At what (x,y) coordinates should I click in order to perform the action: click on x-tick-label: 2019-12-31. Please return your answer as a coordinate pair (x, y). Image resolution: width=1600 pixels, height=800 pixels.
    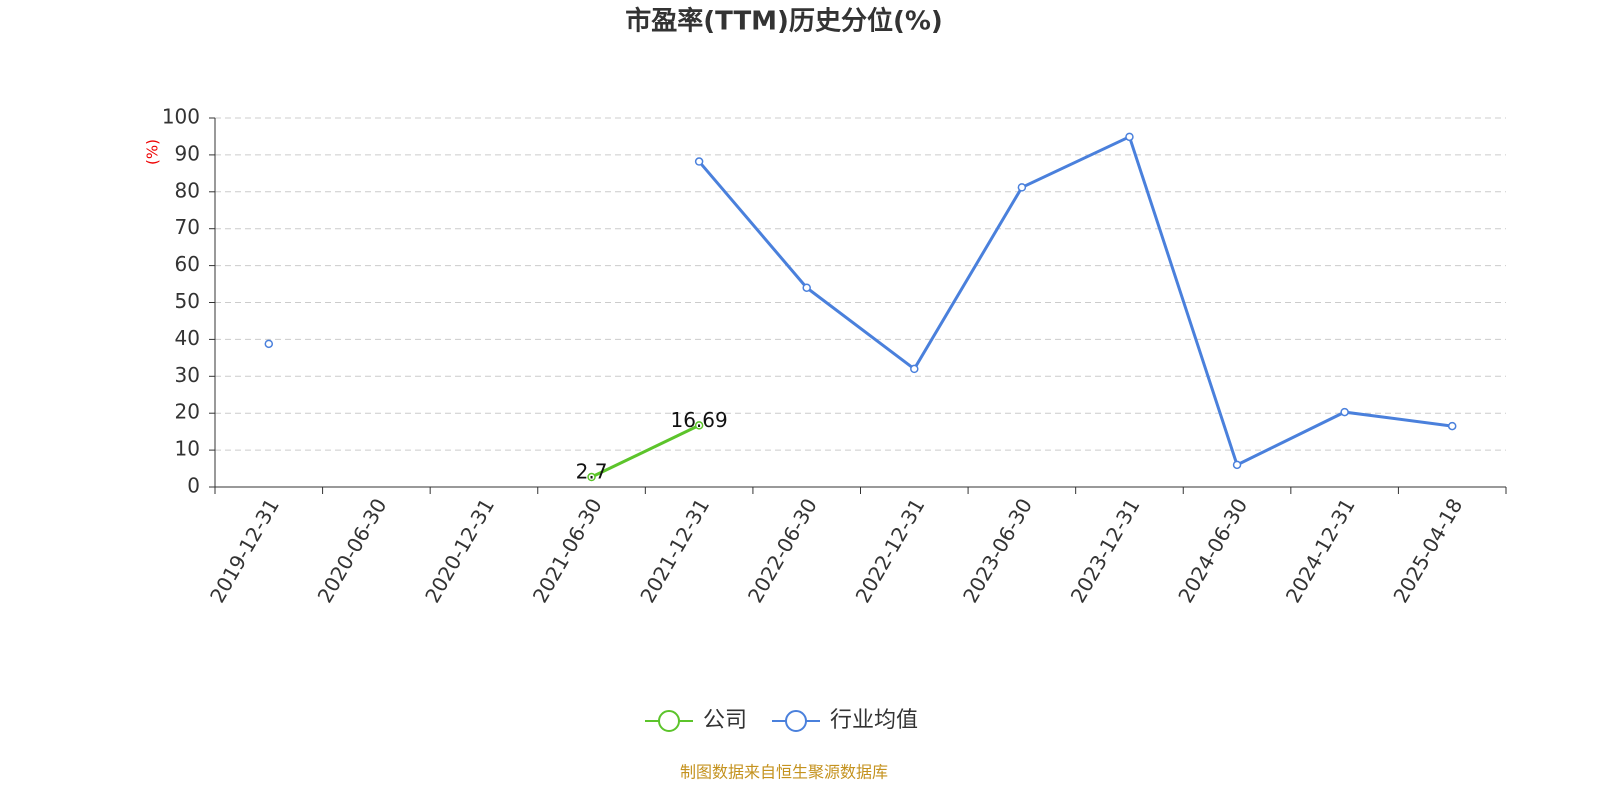
    Looking at the image, I should click on (244, 550).